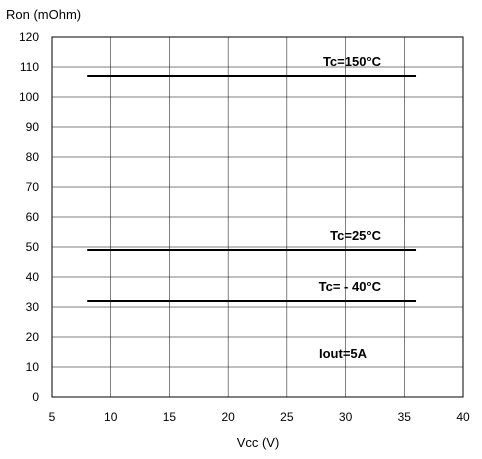  What do you see at coordinates (33, 127) in the screenshot?
I see `y-tick-label: 90` at bounding box center [33, 127].